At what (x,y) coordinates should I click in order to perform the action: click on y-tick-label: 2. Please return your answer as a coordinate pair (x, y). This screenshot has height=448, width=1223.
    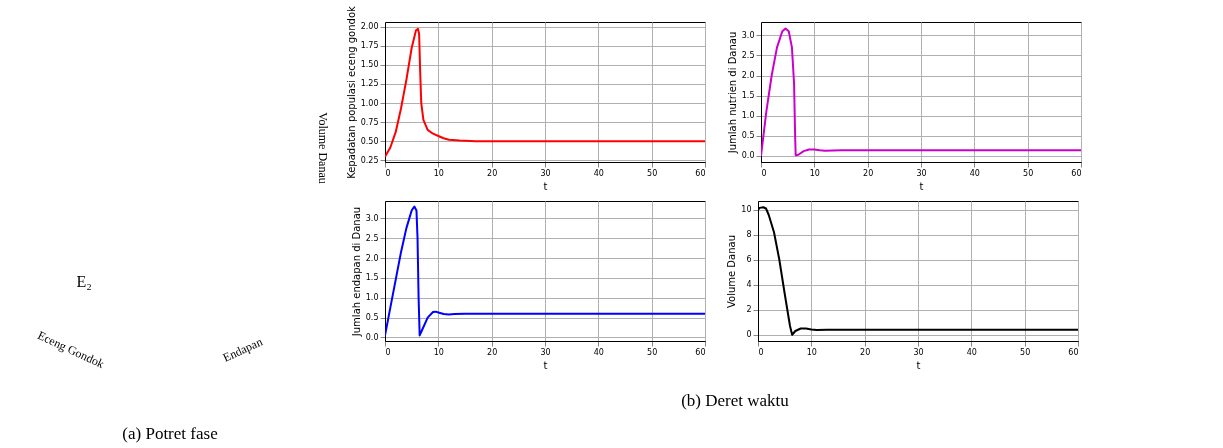
    Looking at the image, I should click on (749, 310).